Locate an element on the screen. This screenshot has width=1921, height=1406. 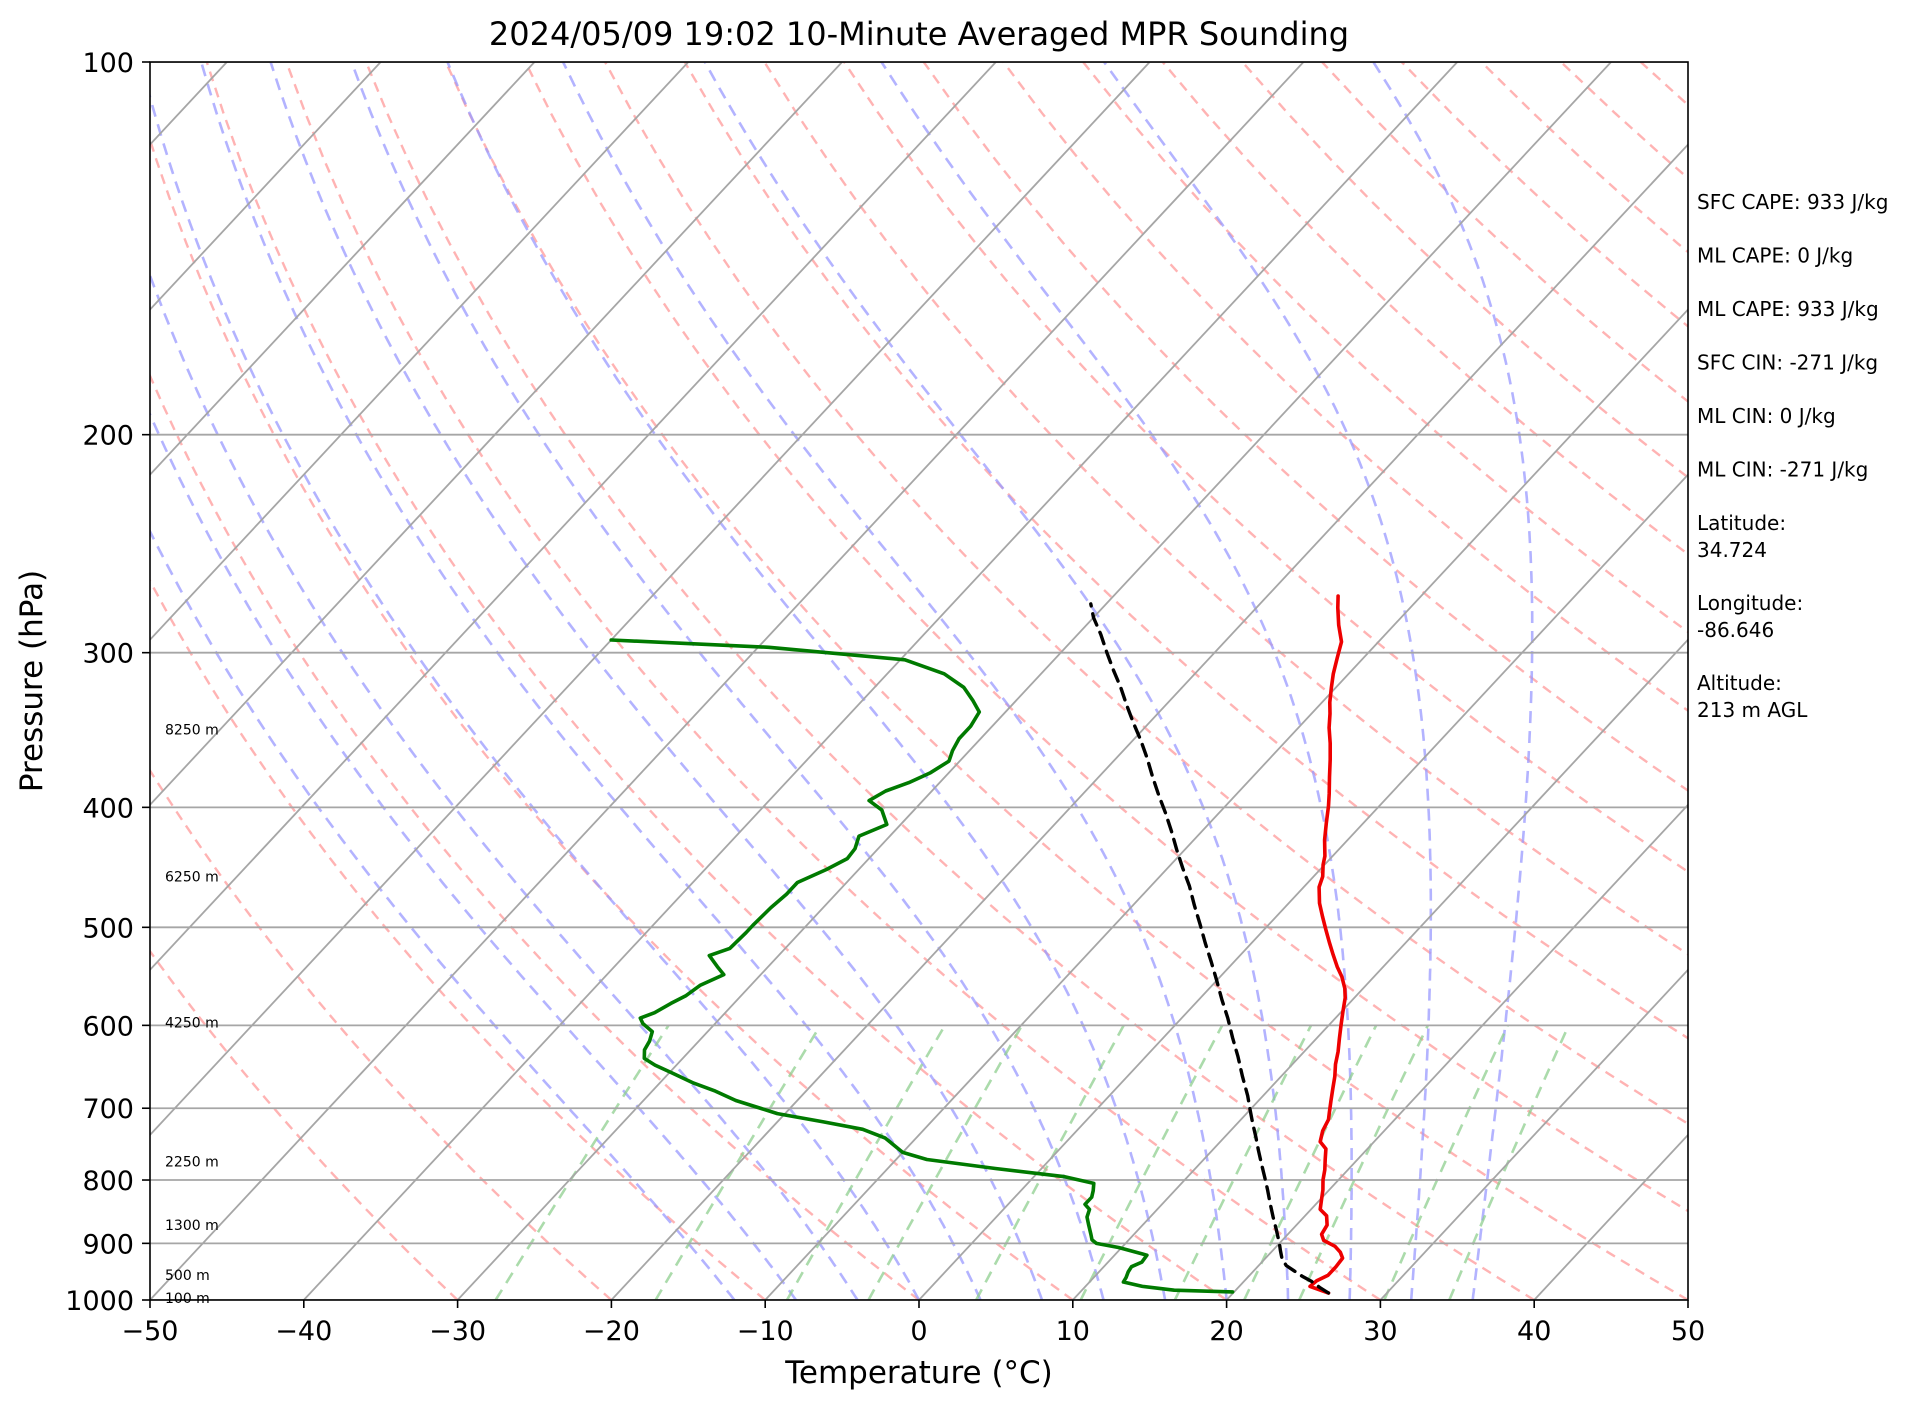
height-label: 2250 m is located at coordinates (192, 1163).